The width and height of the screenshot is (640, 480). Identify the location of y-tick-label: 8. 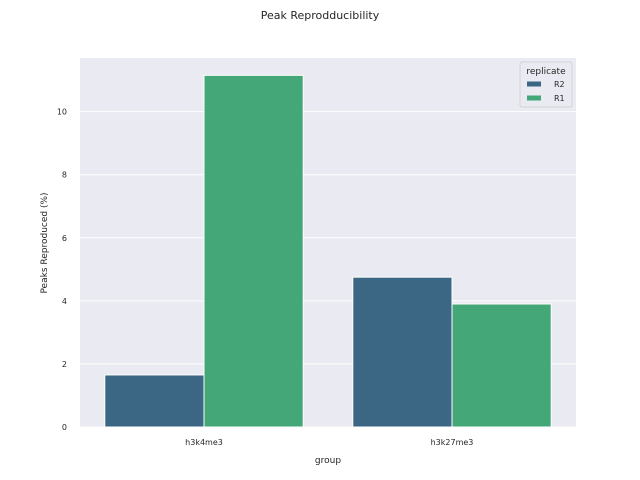
(64, 175).